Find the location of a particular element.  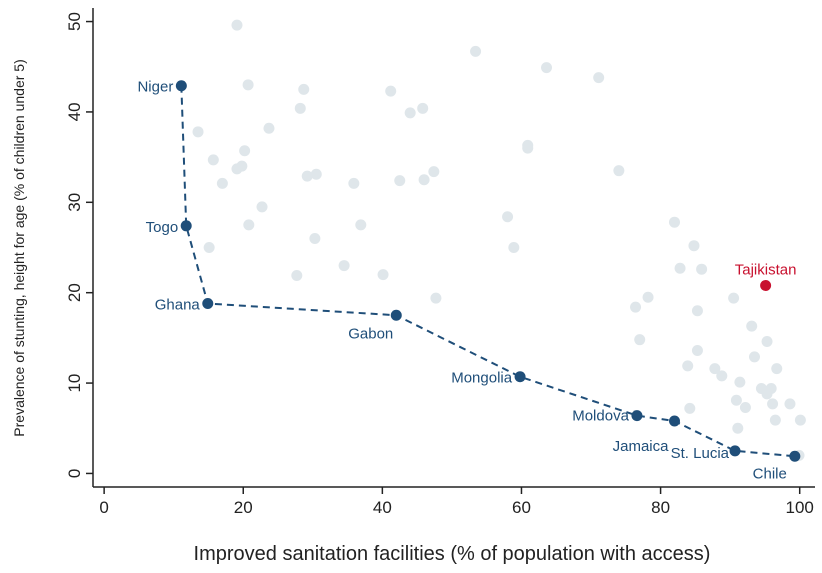

y-tick-label: 20 is located at coordinates (74, 292).